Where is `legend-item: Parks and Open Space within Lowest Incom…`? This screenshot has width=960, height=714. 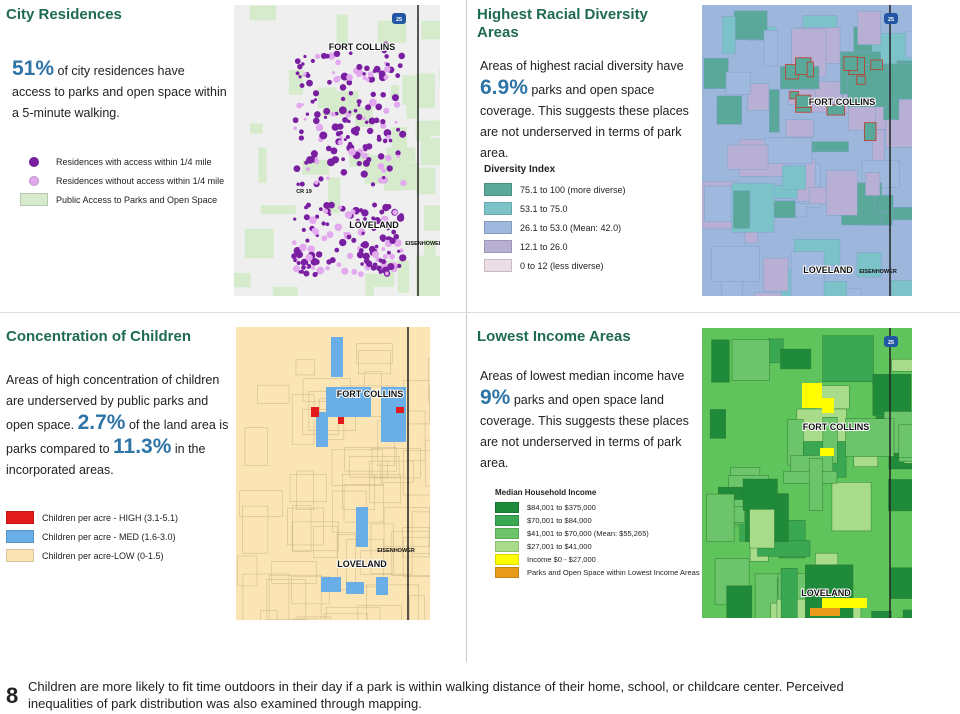
legend-item: Parks and Open Space within Lowest Incom… is located at coordinates (600, 572).